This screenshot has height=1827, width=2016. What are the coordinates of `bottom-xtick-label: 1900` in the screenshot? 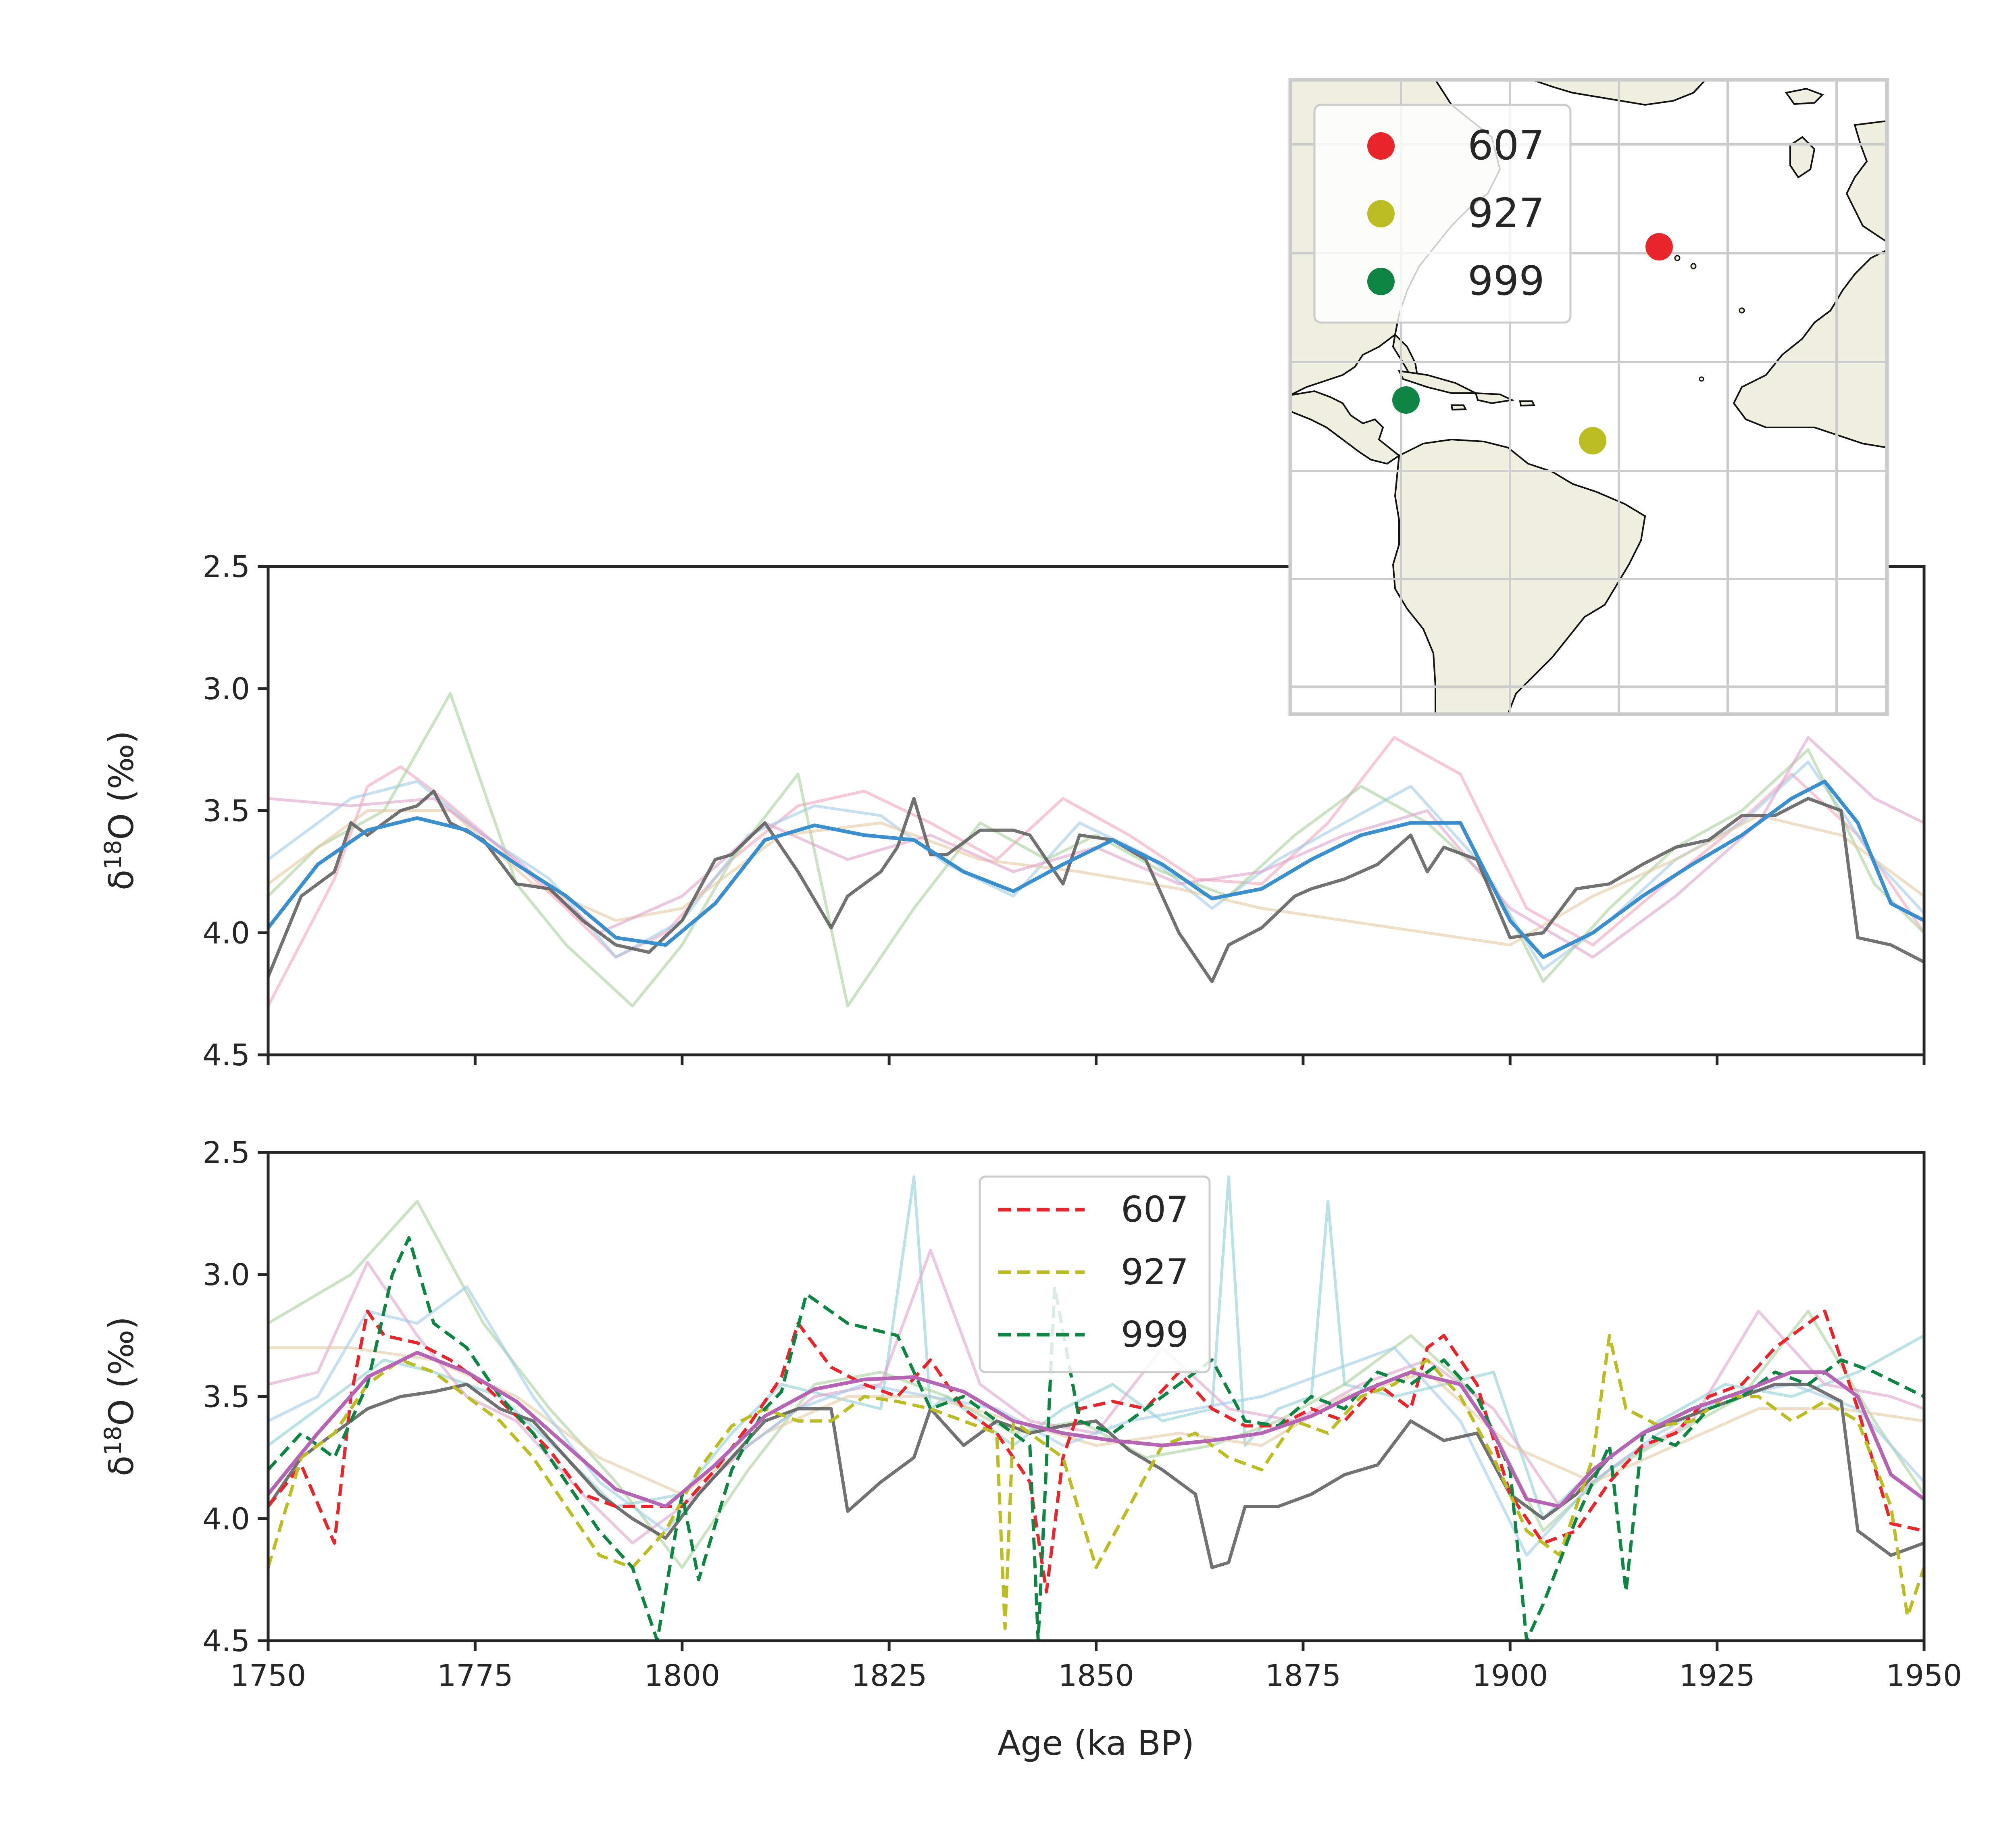 It's located at (1510, 1675).